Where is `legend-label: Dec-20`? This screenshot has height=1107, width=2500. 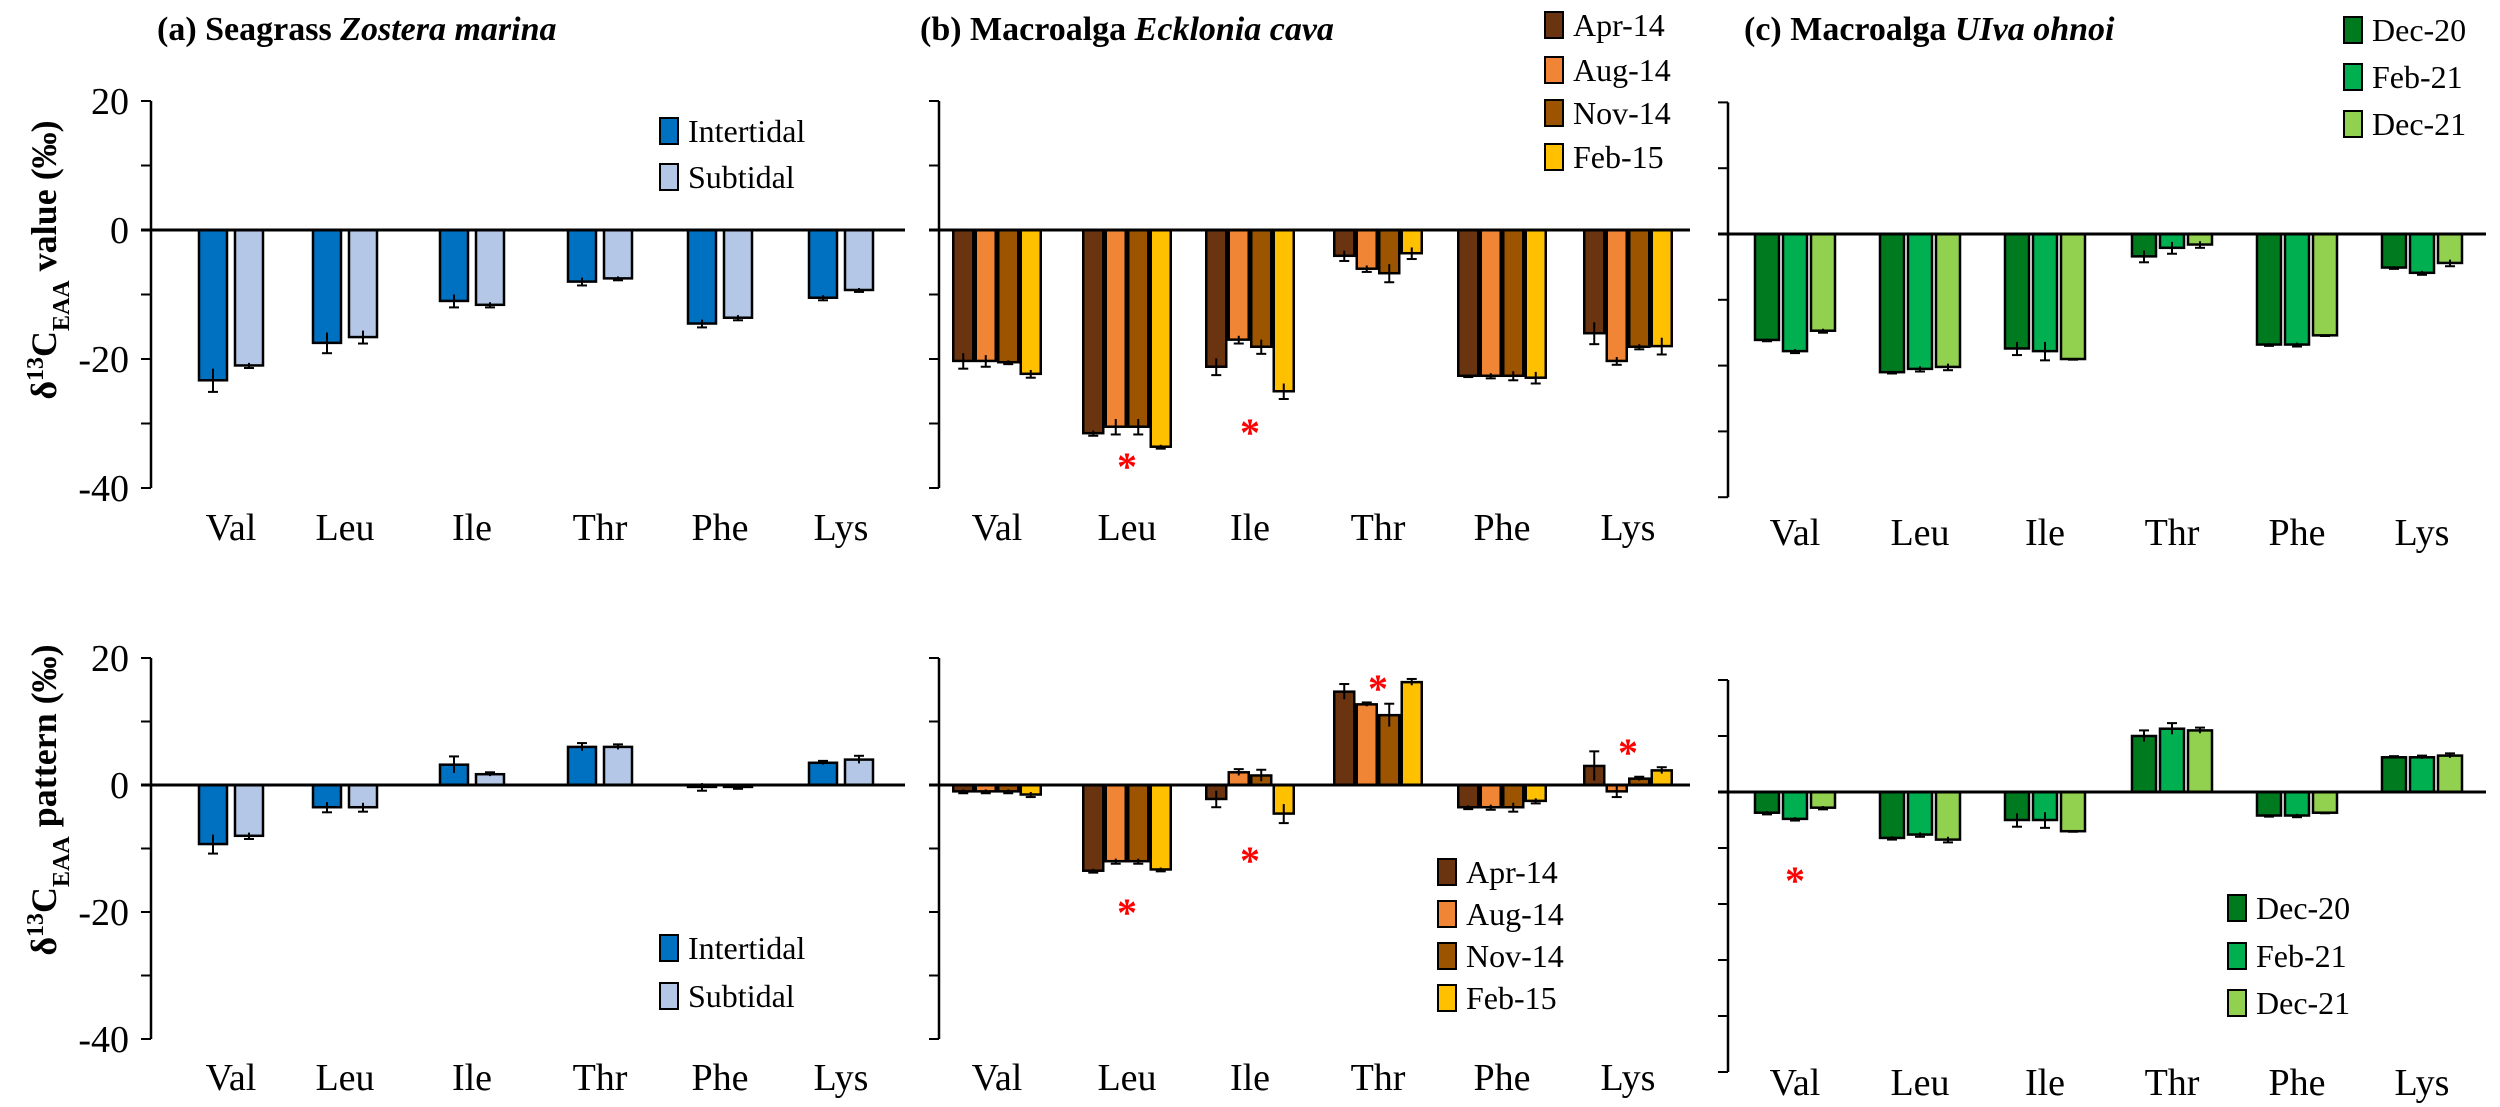
legend-label: Dec-20 is located at coordinates (2419, 30).